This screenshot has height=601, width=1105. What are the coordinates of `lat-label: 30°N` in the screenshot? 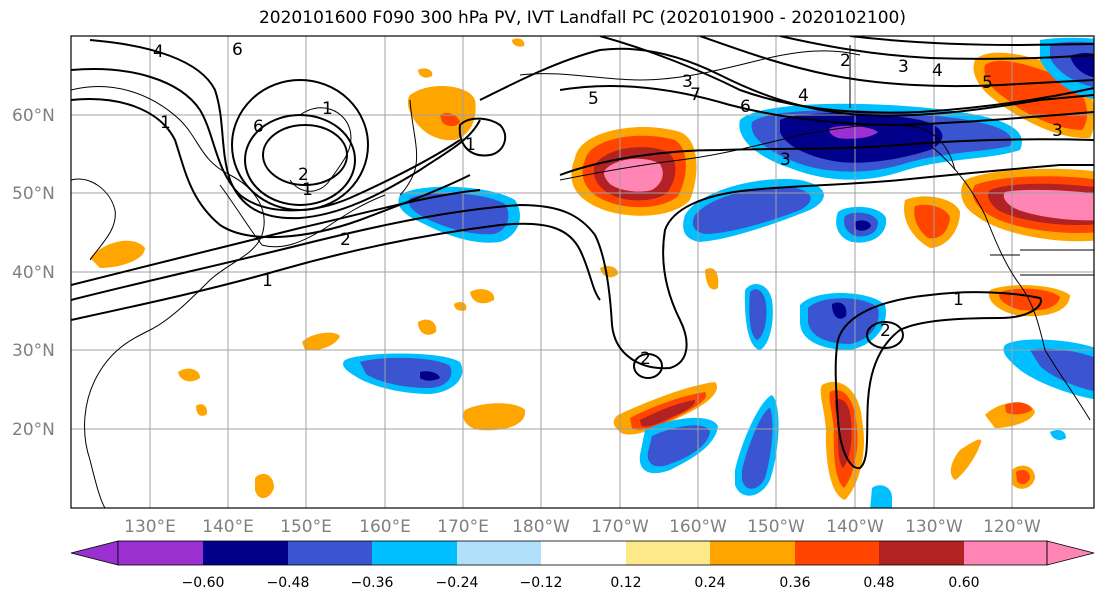 It's located at (33, 351).